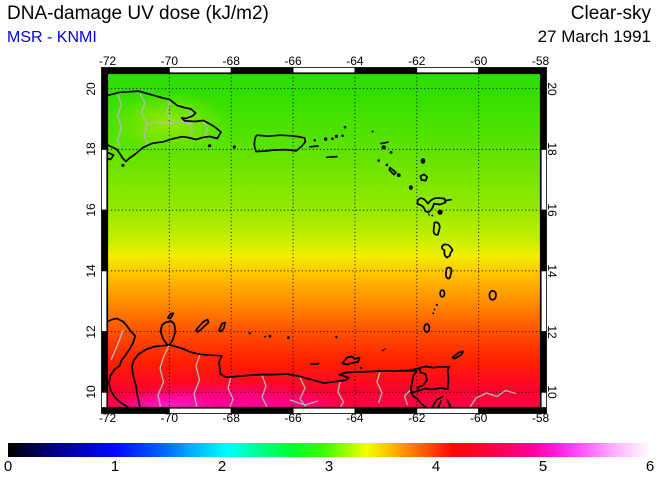 The height and width of the screenshot is (480, 660). I want to click on coast-anguilla, so click(384, 143).